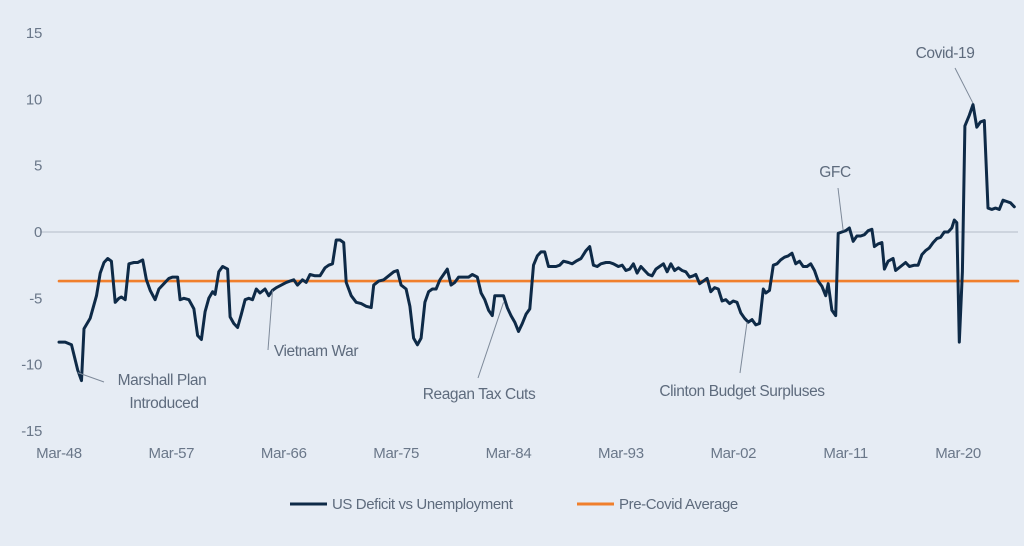  I want to click on annotation-label: Covid-19, so click(945, 53).